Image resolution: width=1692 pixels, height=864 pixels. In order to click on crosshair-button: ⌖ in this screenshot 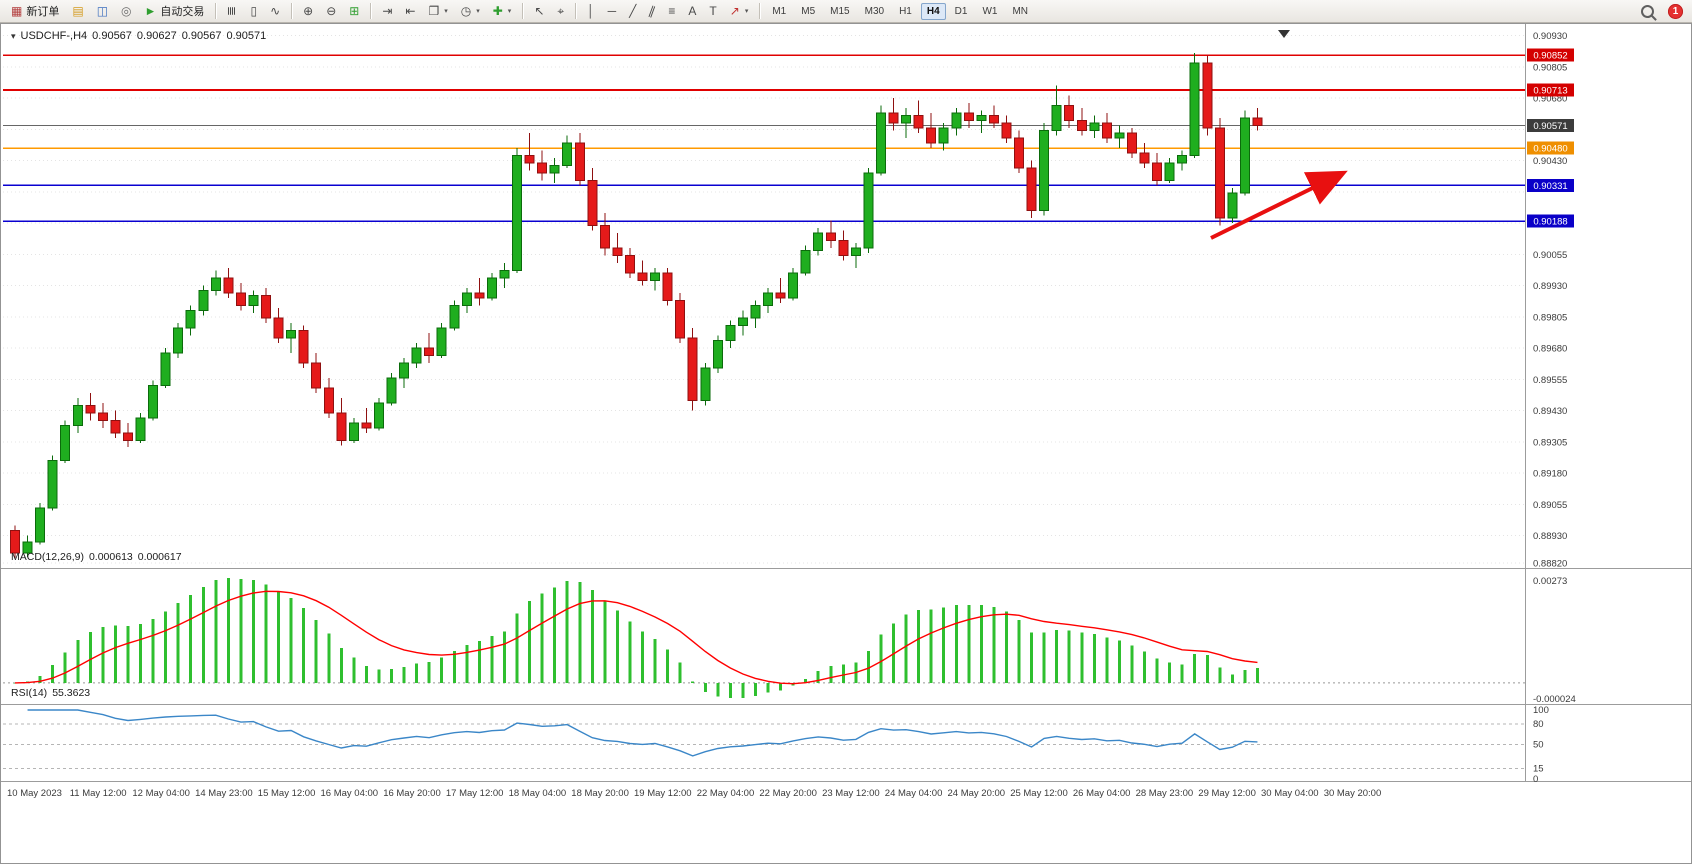, I will do `click(560, 11)`.